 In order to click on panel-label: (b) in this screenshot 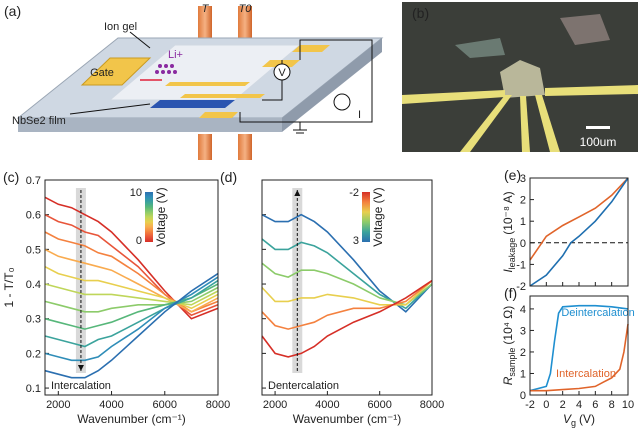, I will do `click(420, 13)`.